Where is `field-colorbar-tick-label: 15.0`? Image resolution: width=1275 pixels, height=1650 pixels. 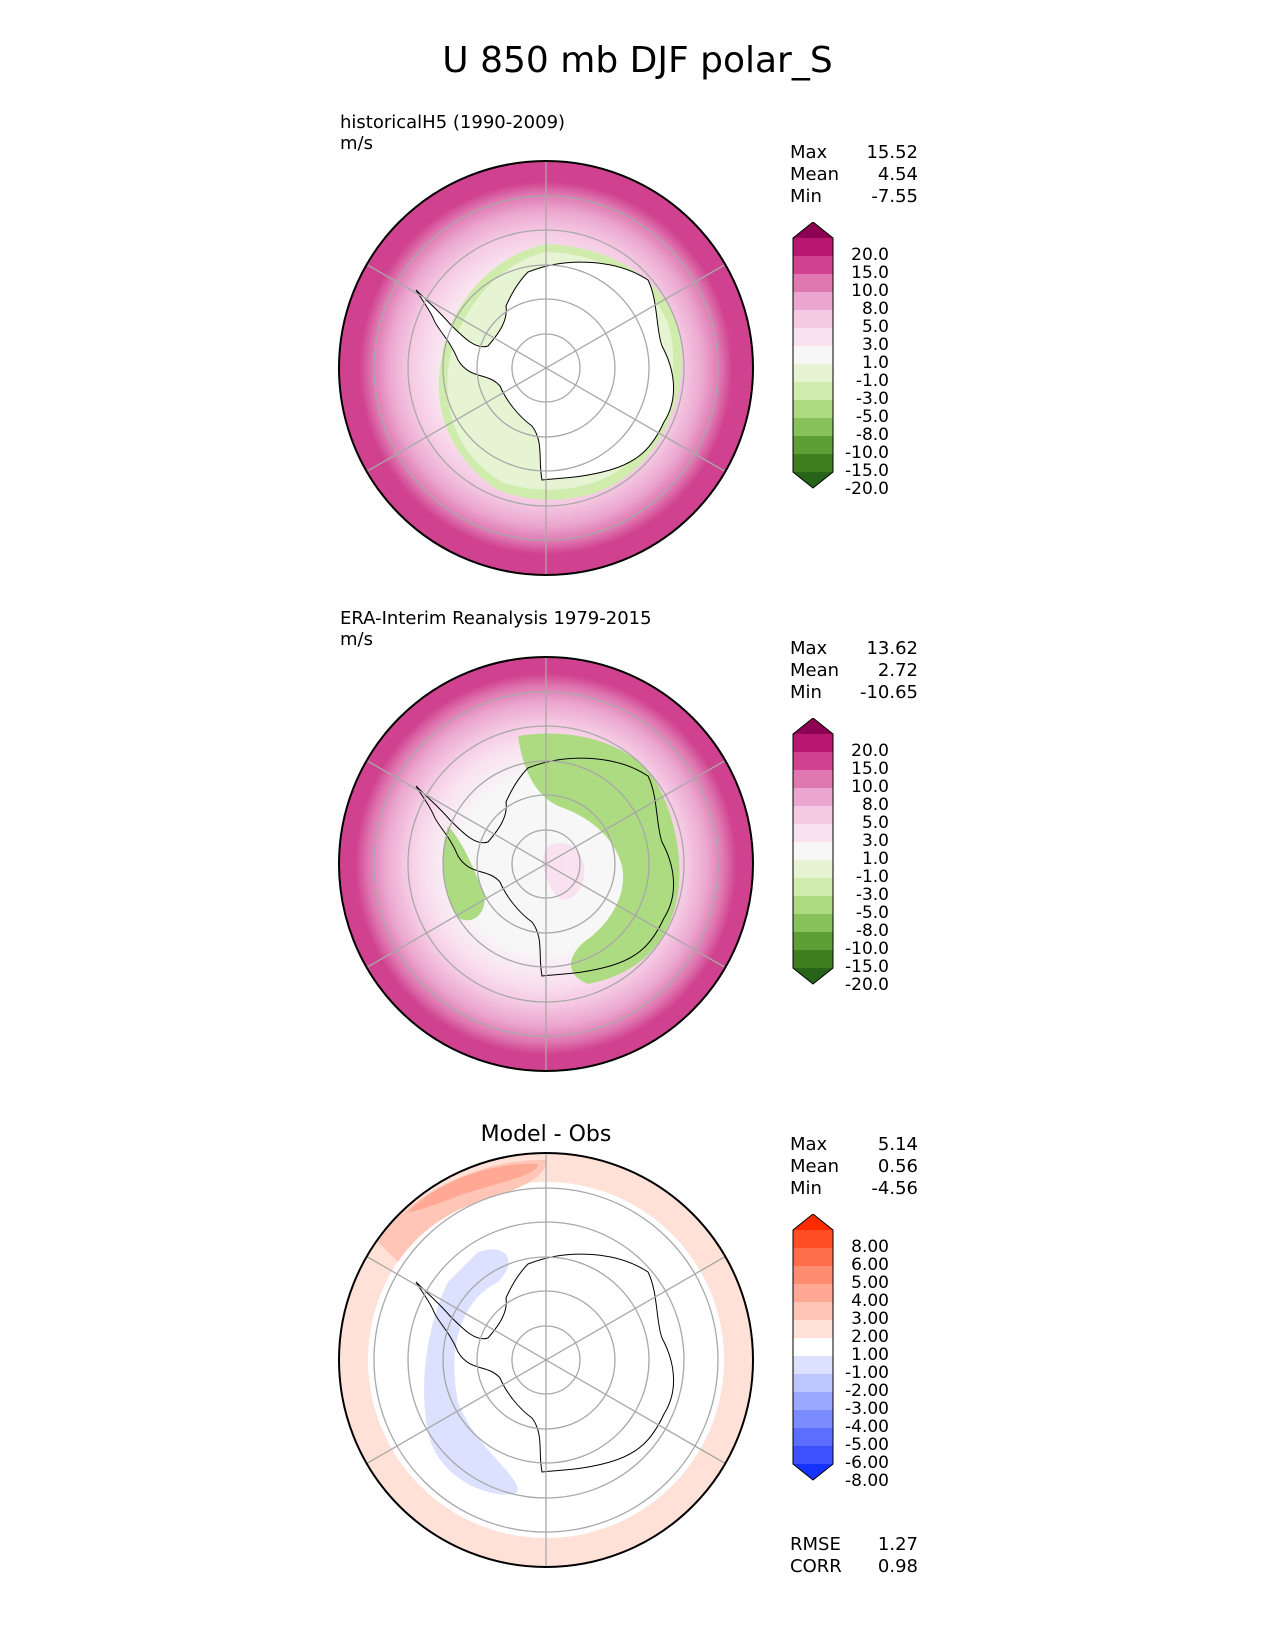
field-colorbar-tick-label: 15.0 is located at coordinates (870, 273).